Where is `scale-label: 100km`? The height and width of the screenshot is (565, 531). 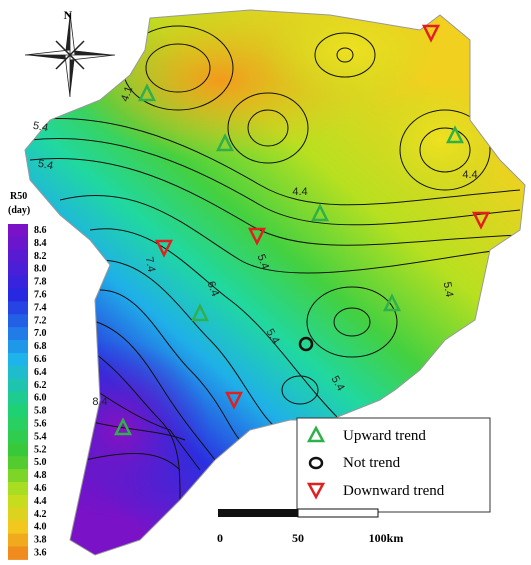 scale-label: 100km is located at coordinates (386, 538).